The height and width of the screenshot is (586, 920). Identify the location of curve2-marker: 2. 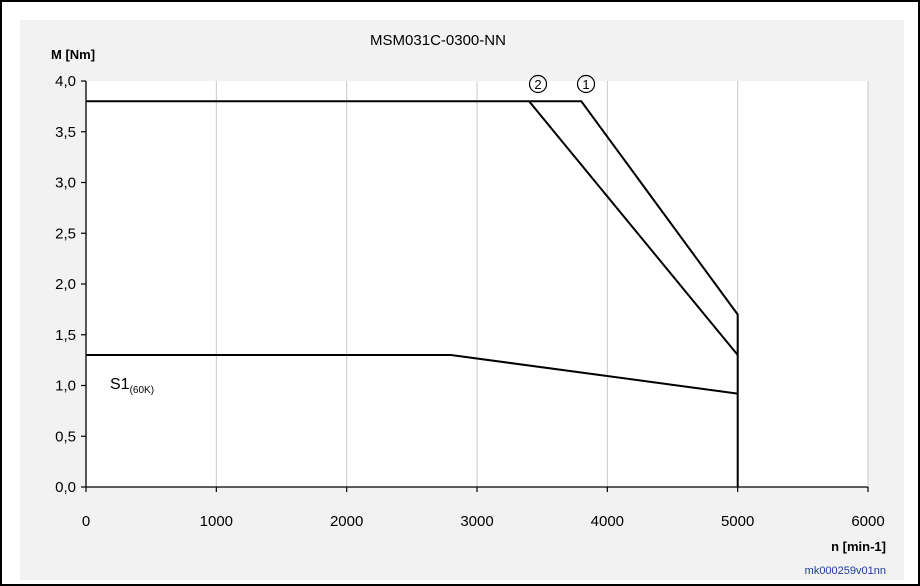
(538, 84).